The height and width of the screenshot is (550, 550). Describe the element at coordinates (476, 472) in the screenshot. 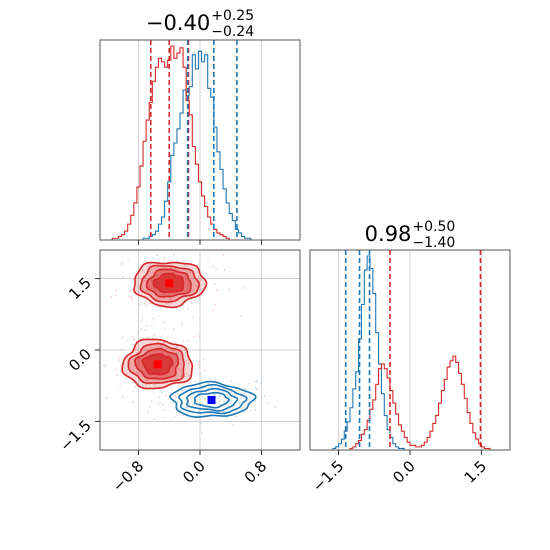

I see `x-tick-label: 1.5` at that location.